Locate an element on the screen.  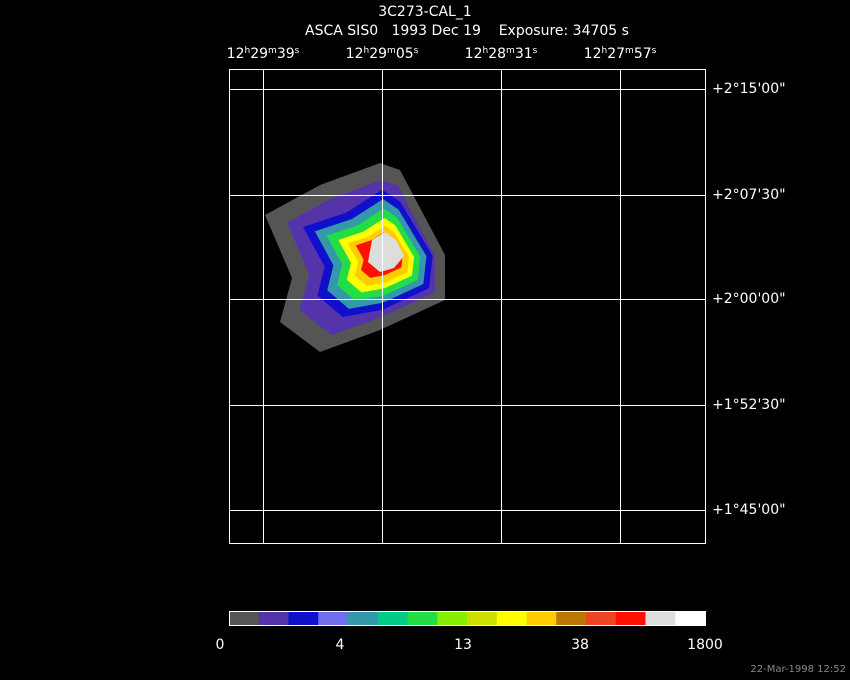
ra-number: 05 is located at coordinates (405, 54).